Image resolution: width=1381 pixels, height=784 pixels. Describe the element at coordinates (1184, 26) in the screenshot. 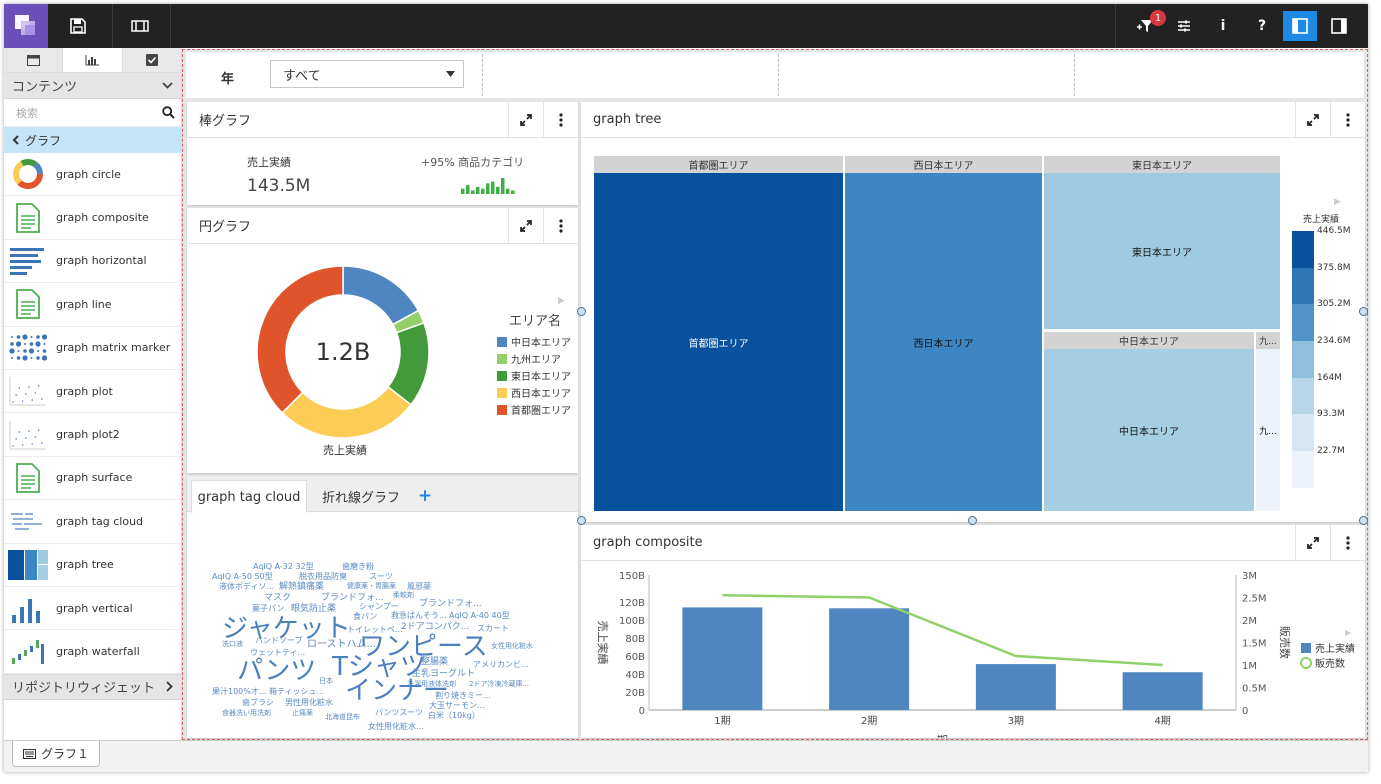

I see `settings-sliders-button` at that location.